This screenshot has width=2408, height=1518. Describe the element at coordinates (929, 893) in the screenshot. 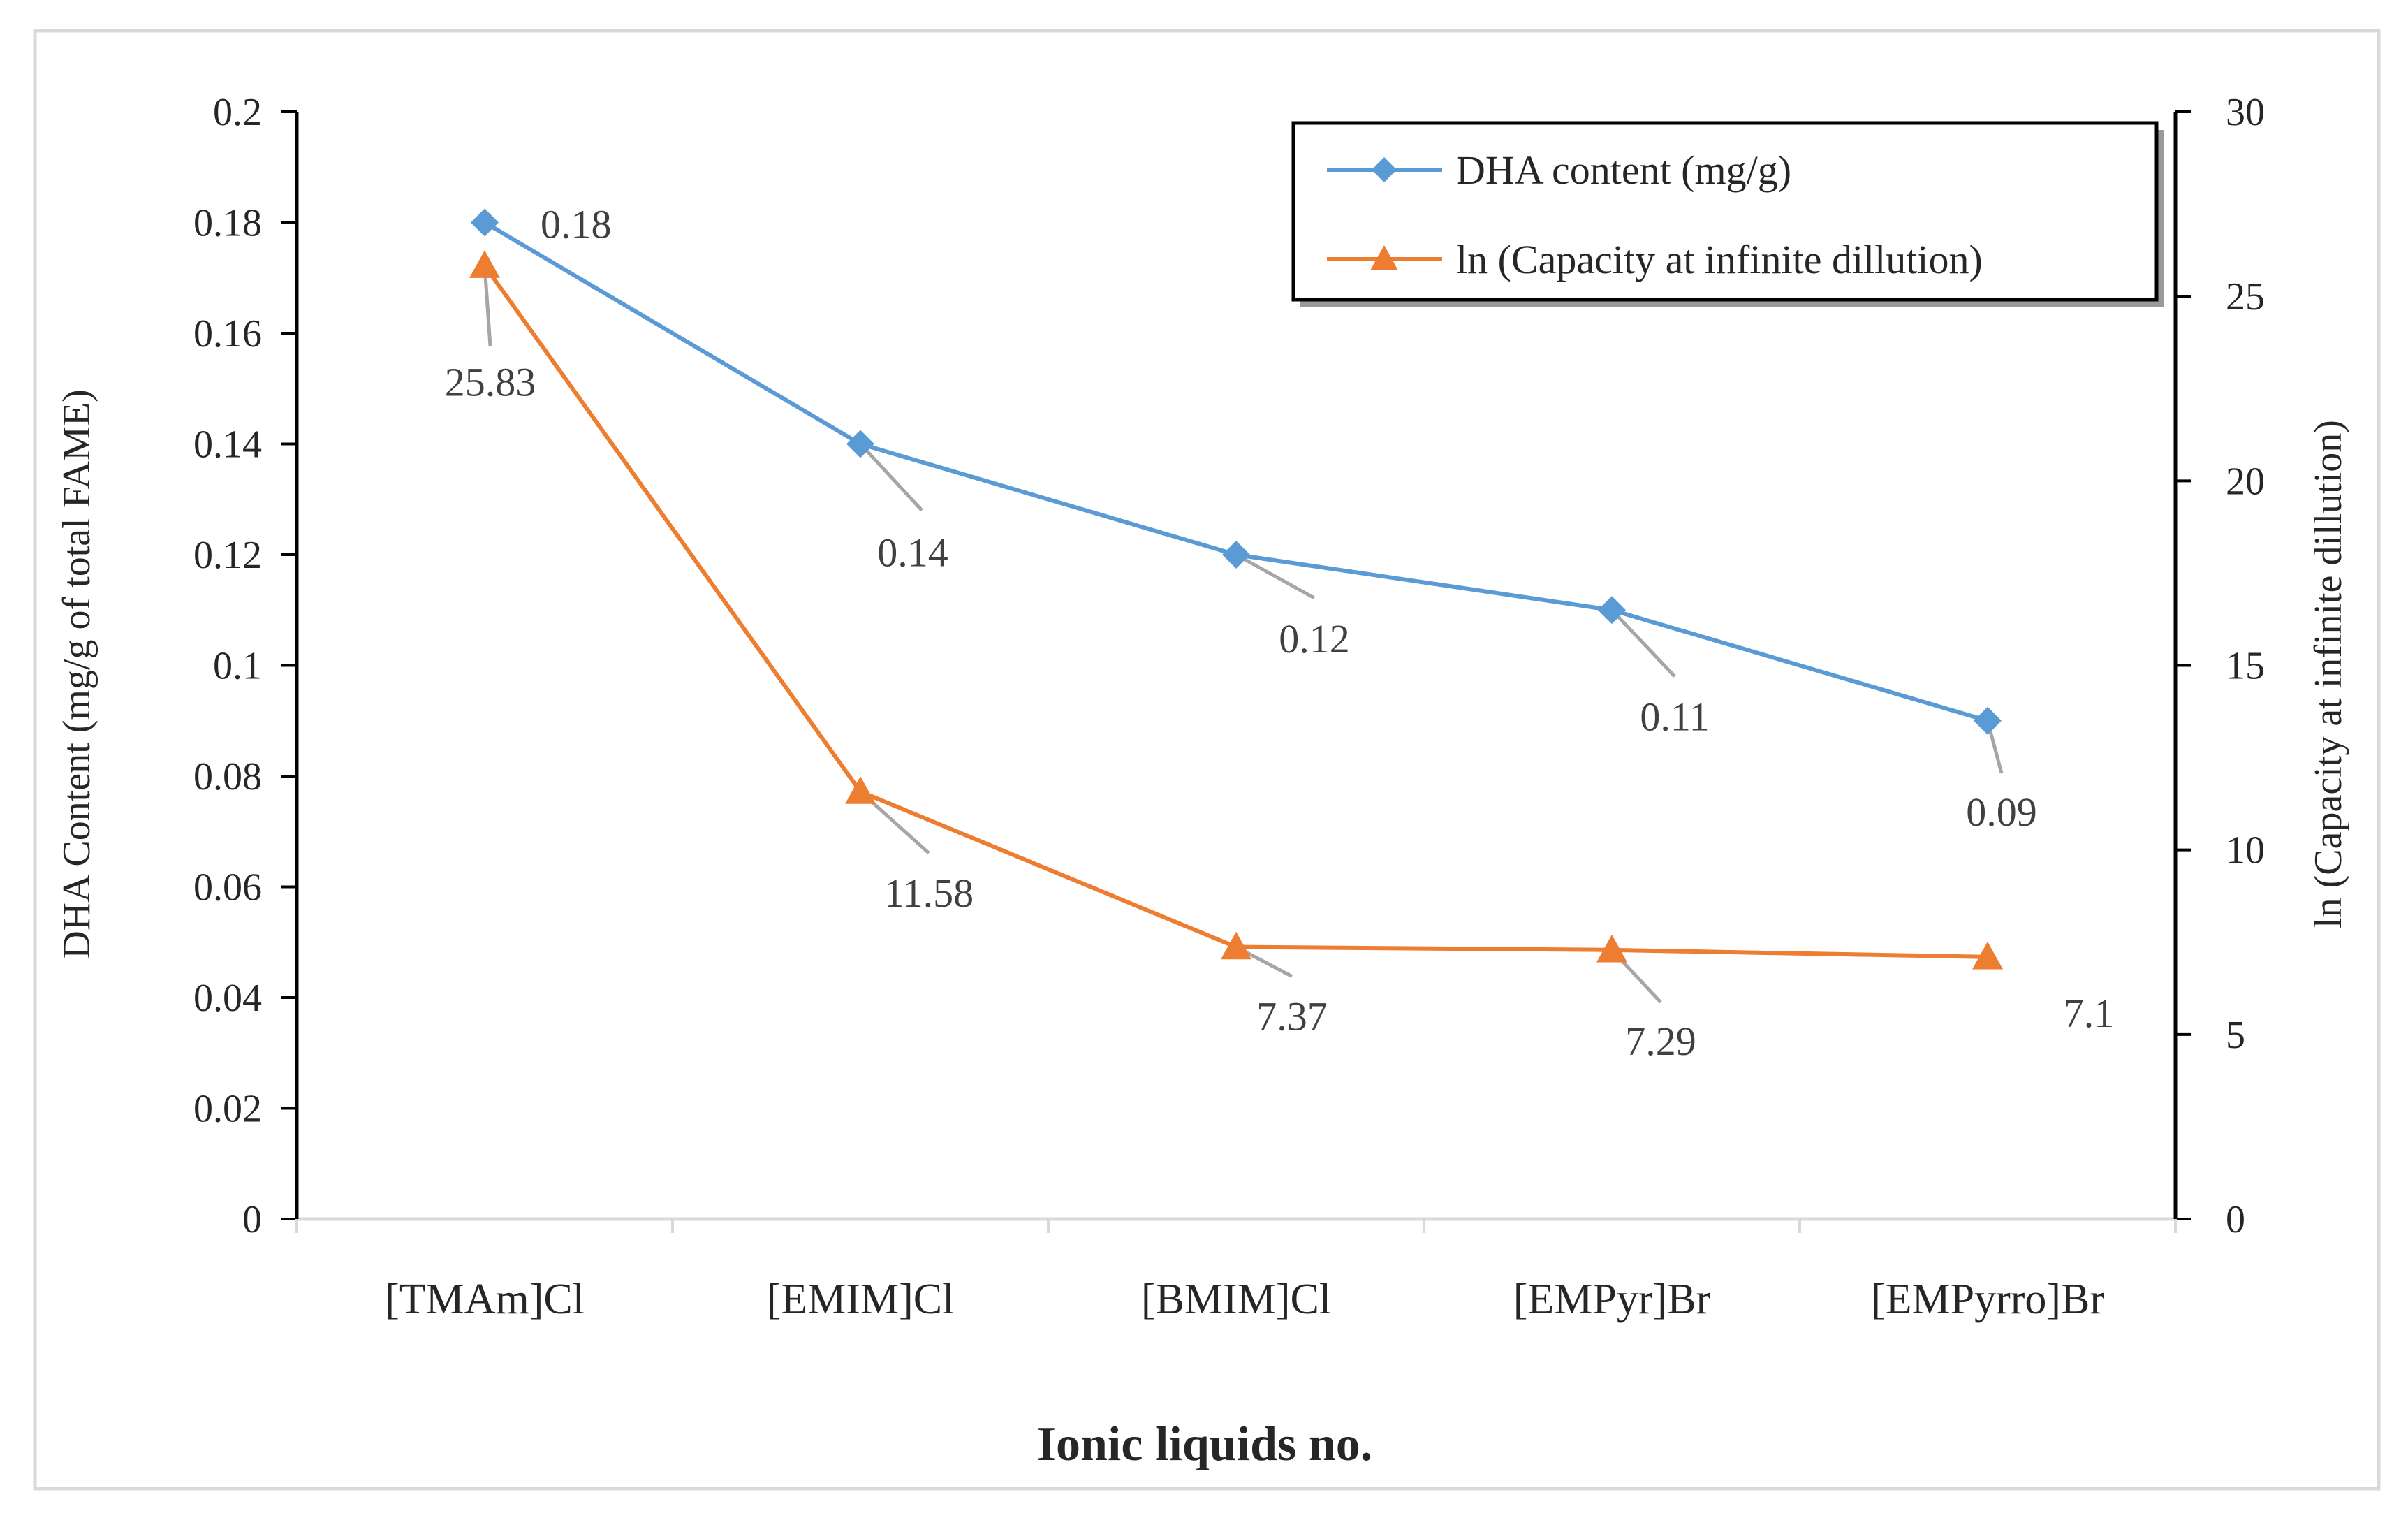

I see `data-label-ln-capacity: 11.58` at that location.